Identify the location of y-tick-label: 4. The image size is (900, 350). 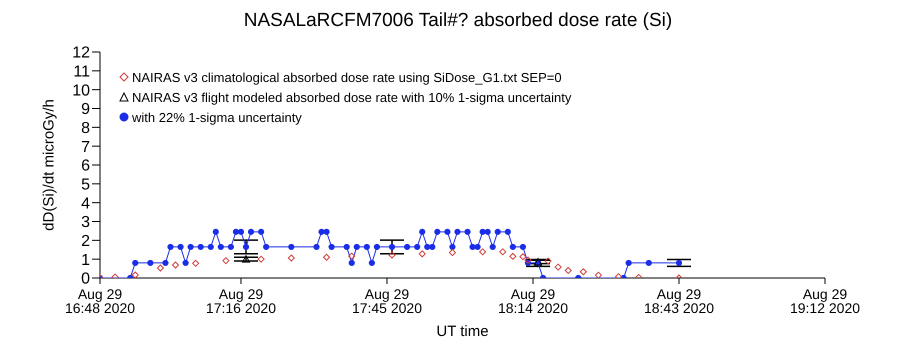
(85, 203).